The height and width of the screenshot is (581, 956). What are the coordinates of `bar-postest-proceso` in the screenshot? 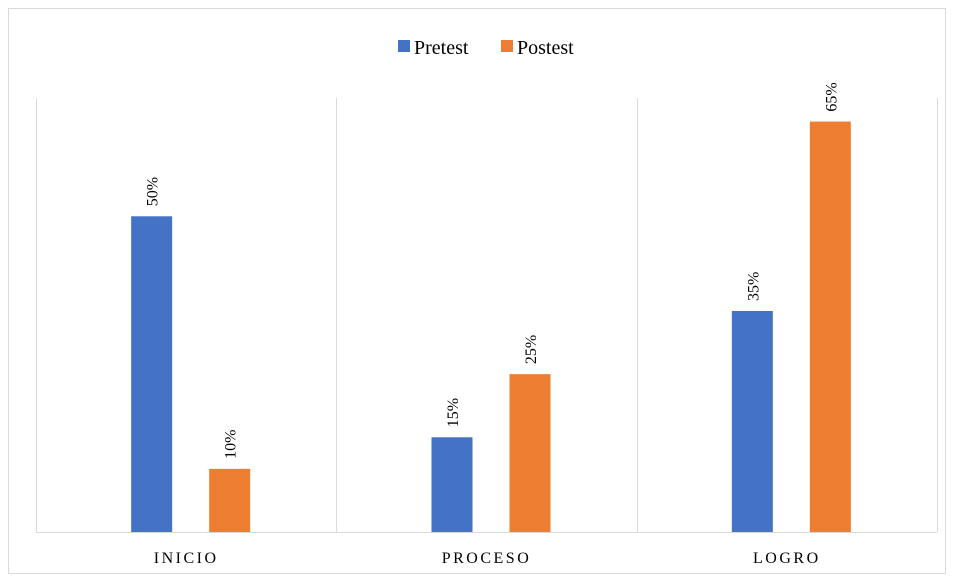 It's located at (530, 453).